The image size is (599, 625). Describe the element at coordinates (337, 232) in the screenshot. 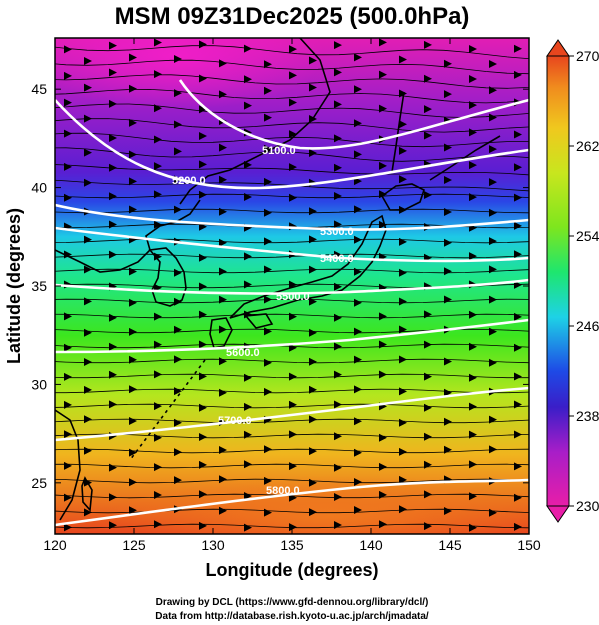

I see `contour-label-5300: 5300.0` at that location.